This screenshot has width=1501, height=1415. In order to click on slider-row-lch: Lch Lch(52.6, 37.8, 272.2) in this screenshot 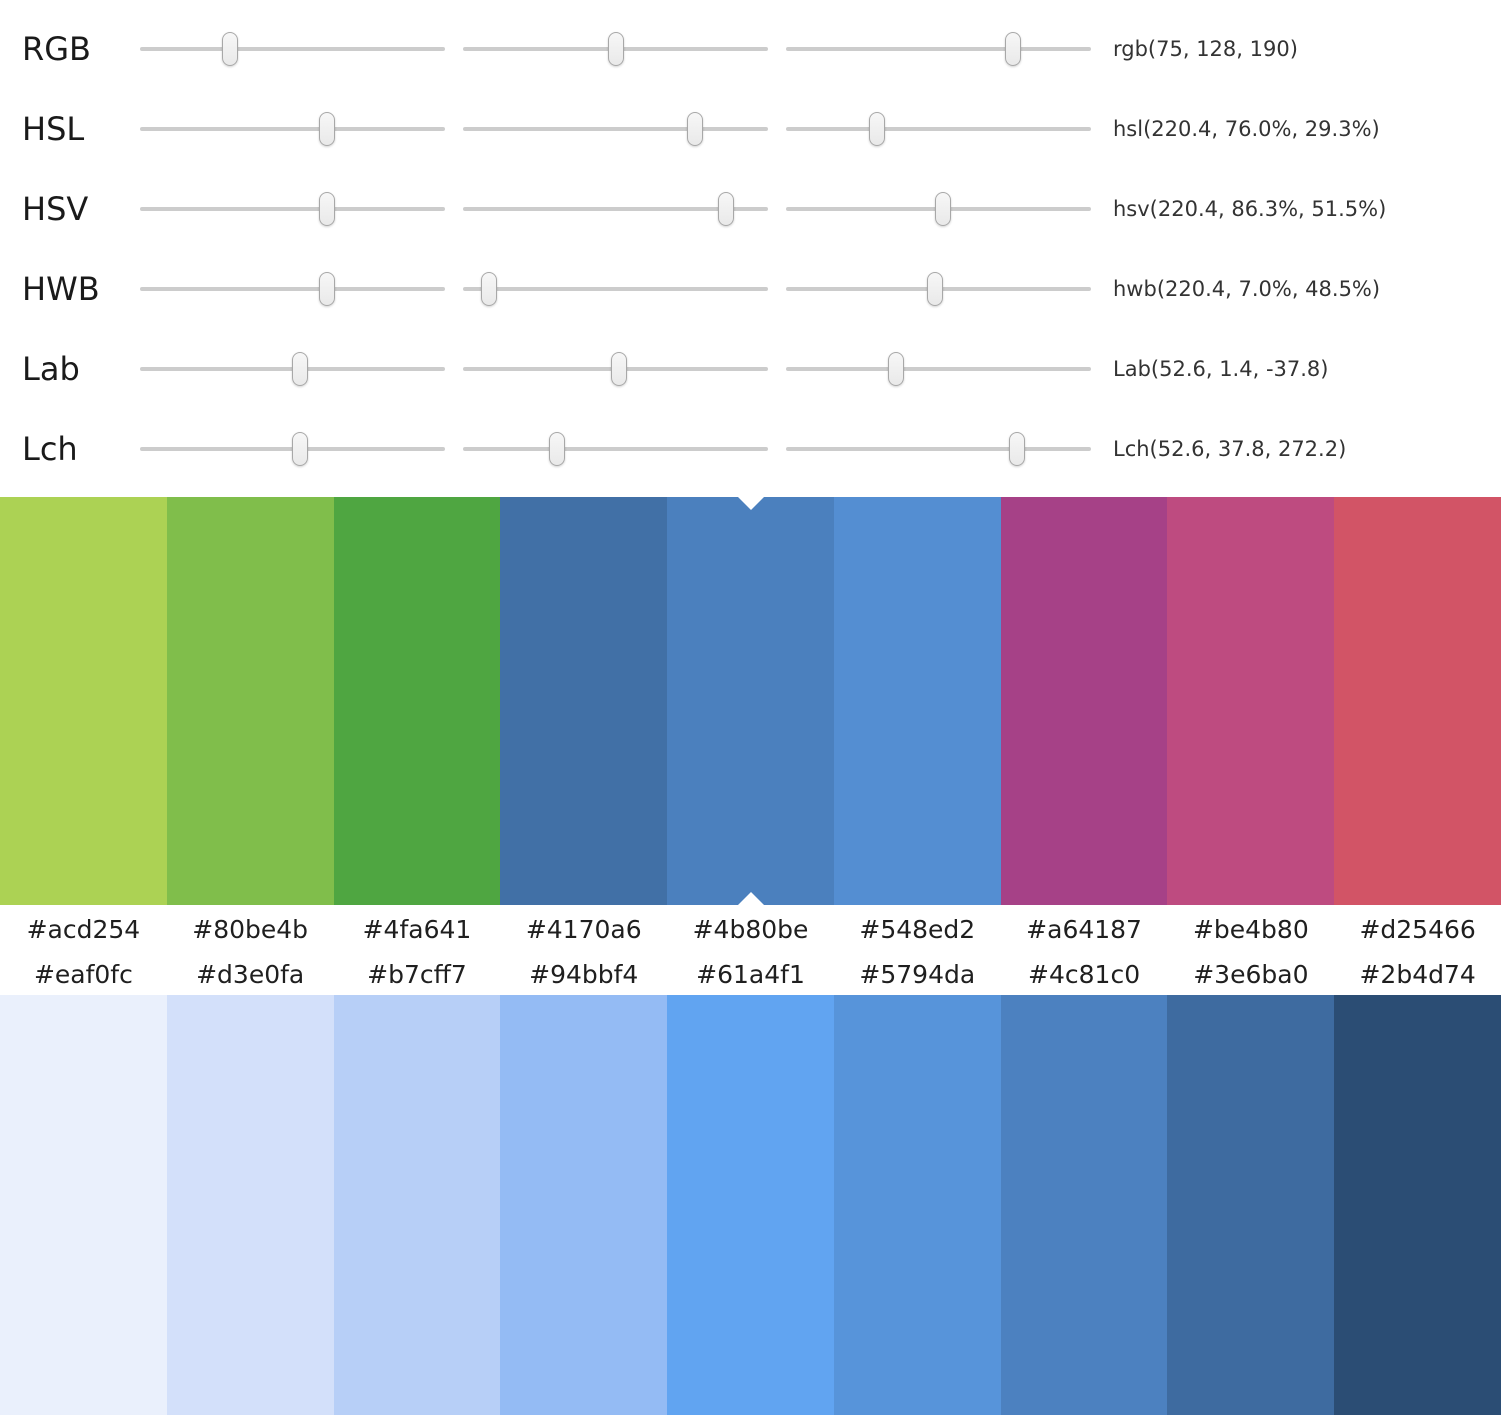, I will do `click(750, 449)`.